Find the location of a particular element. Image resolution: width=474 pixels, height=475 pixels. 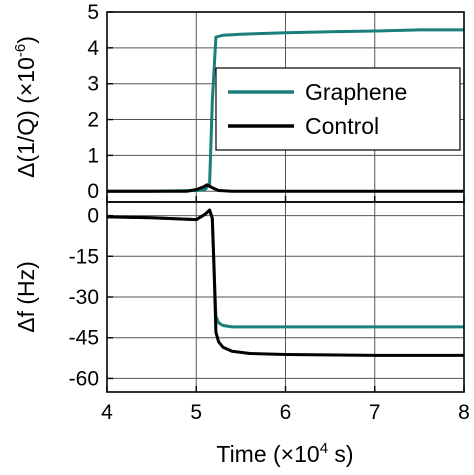

legend: Graphene Control is located at coordinates (338, 109).